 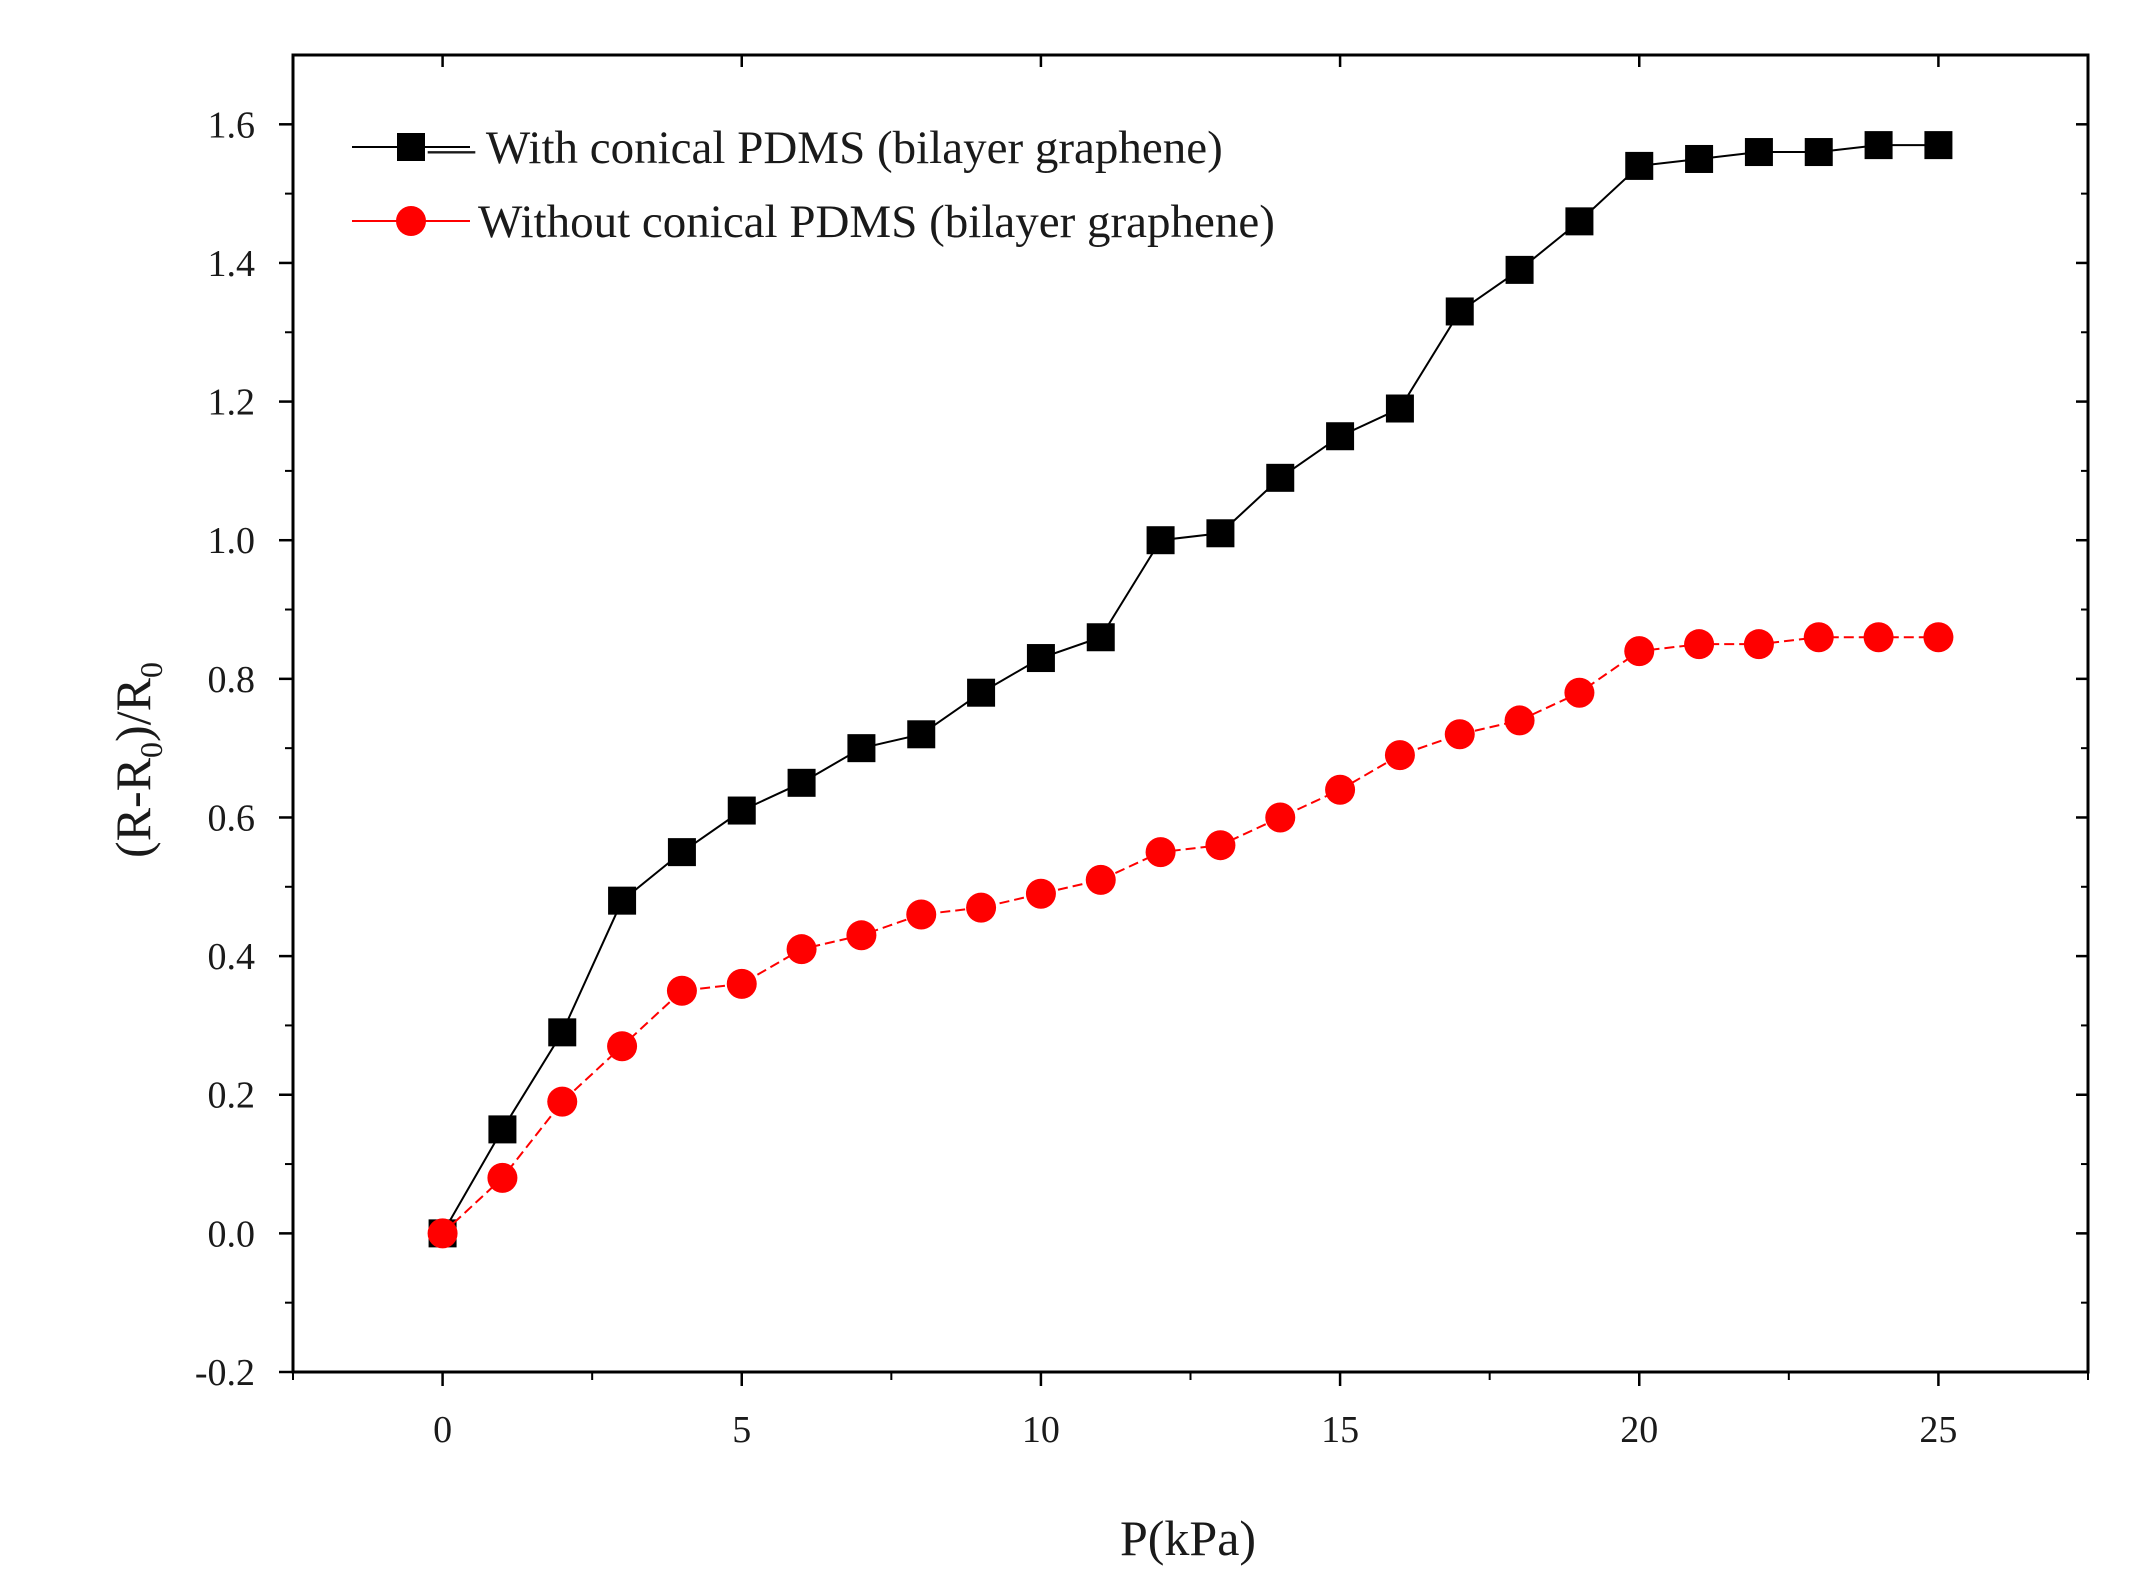 I want to click on y-axis-title: (R-R0)/R0, so click(x=137, y=760).